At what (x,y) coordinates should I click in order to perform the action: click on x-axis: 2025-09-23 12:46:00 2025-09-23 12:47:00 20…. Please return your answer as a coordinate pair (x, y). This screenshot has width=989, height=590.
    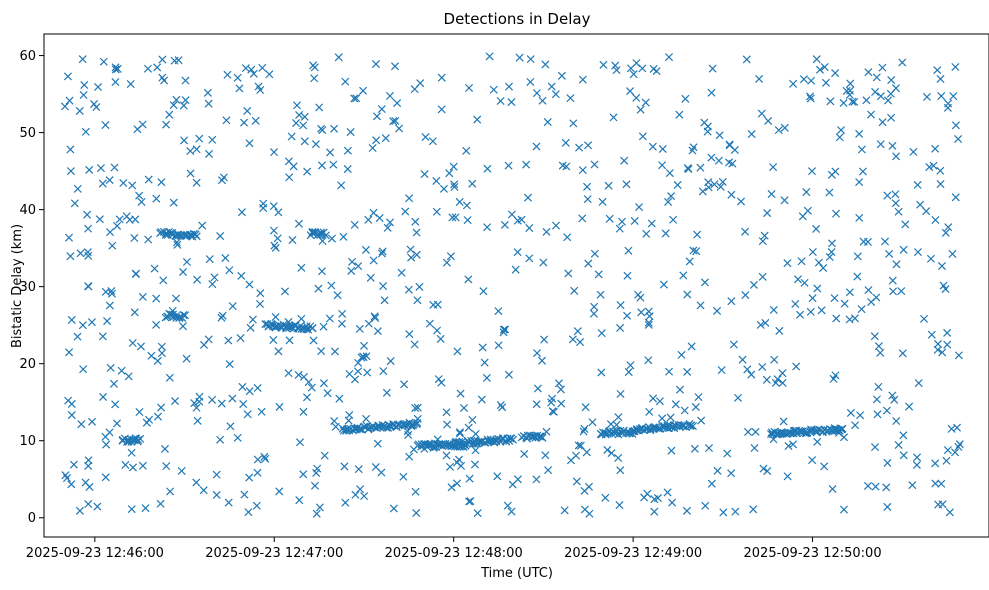
    Looking at the image, I should click on (454, 549).